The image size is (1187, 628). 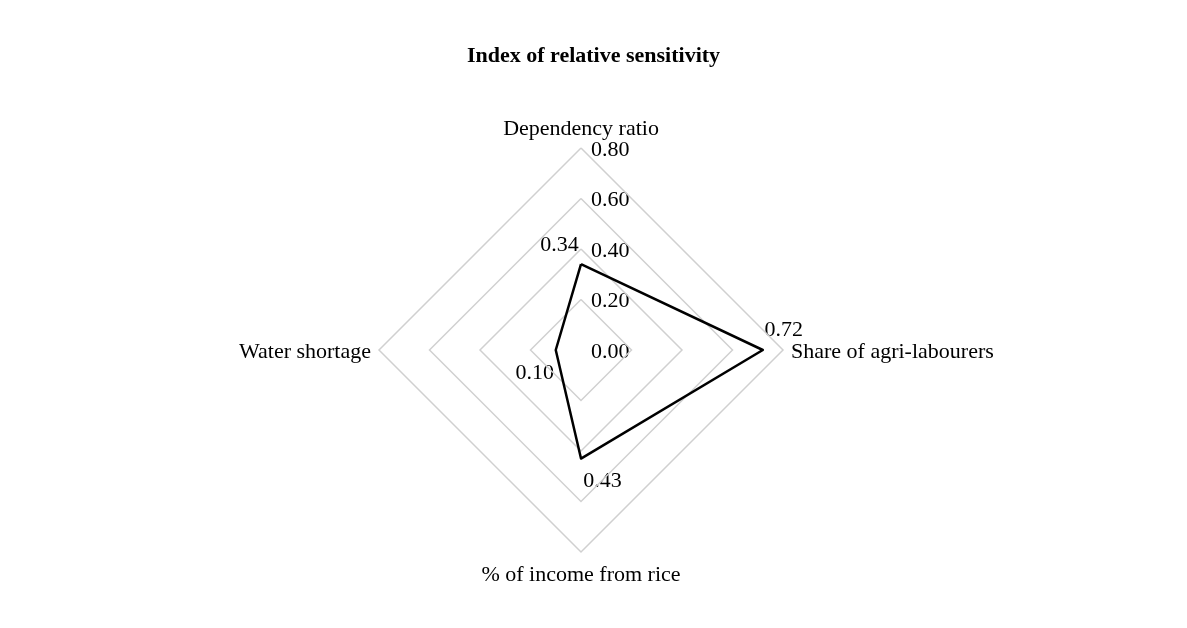 What do you see at coordinates (610, 198) in the screenshot?
I see `y-tick-label: 0.60` at bounding box center [610, 198].